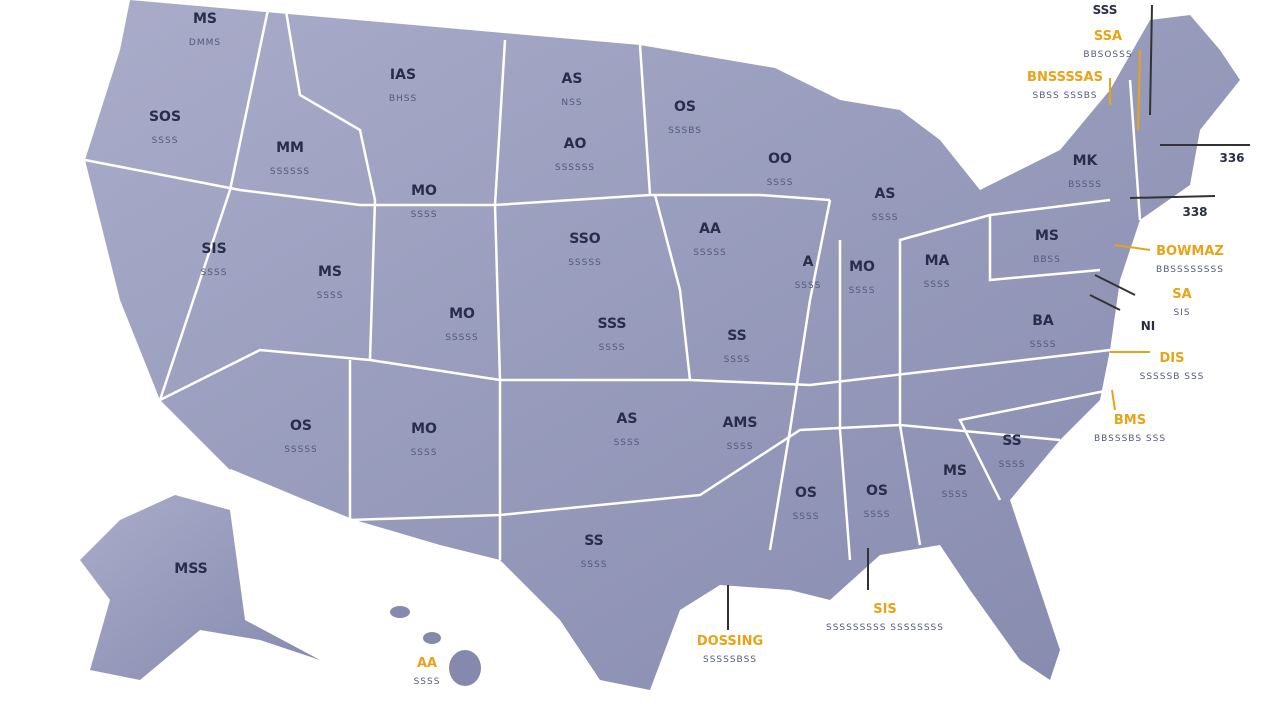  I want to click on callout-label: SA, so click(1181, 294).